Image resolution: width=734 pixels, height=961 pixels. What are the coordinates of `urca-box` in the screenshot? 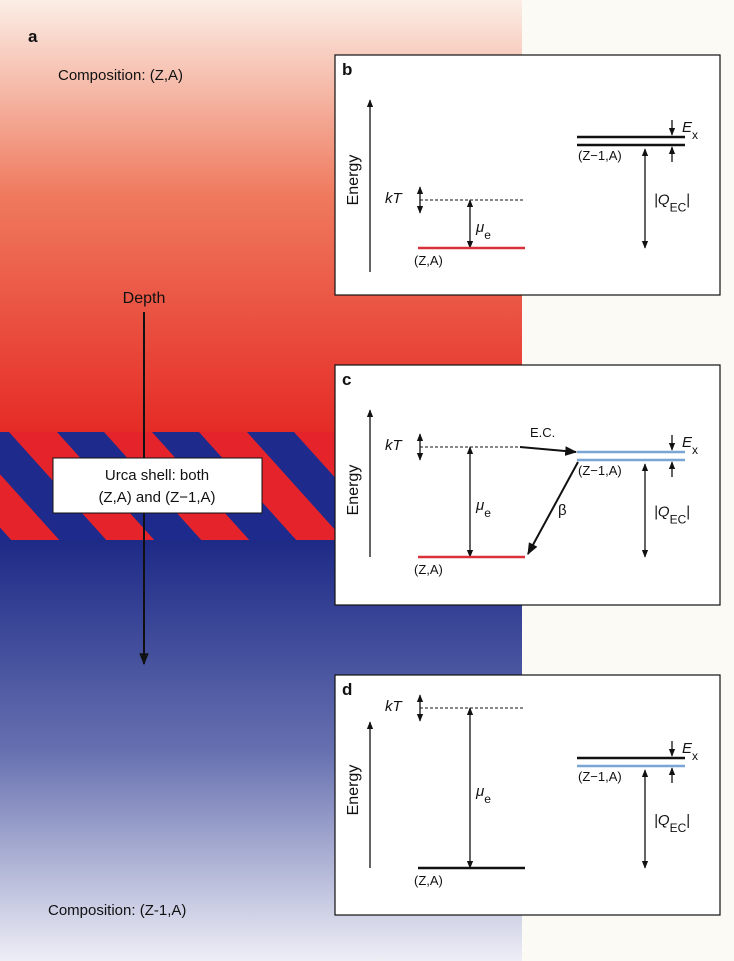 It's located at (157, 485).